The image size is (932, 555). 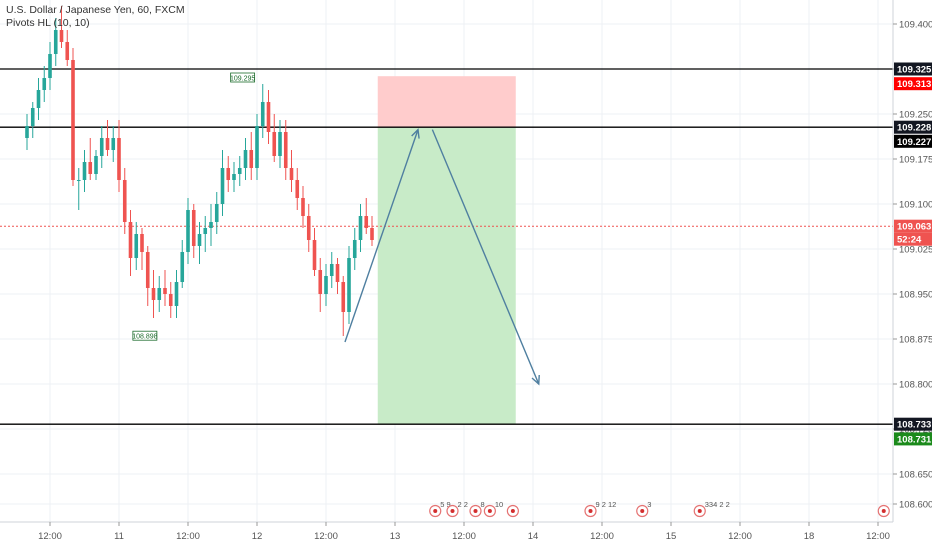 I want to click on price-tick-label: 108.650, so click(x=915, y=475).